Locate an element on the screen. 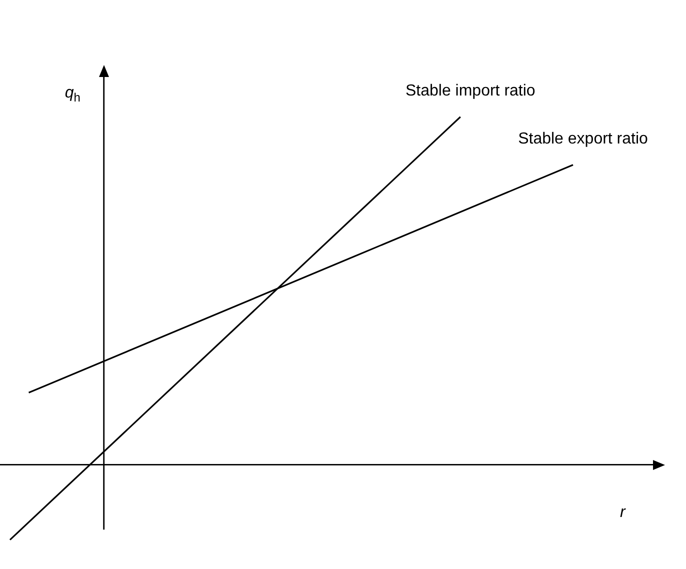 The width and height of the screenshot is (686, 569). series-label: Stable import ratio is located at coordinates (470, 91).